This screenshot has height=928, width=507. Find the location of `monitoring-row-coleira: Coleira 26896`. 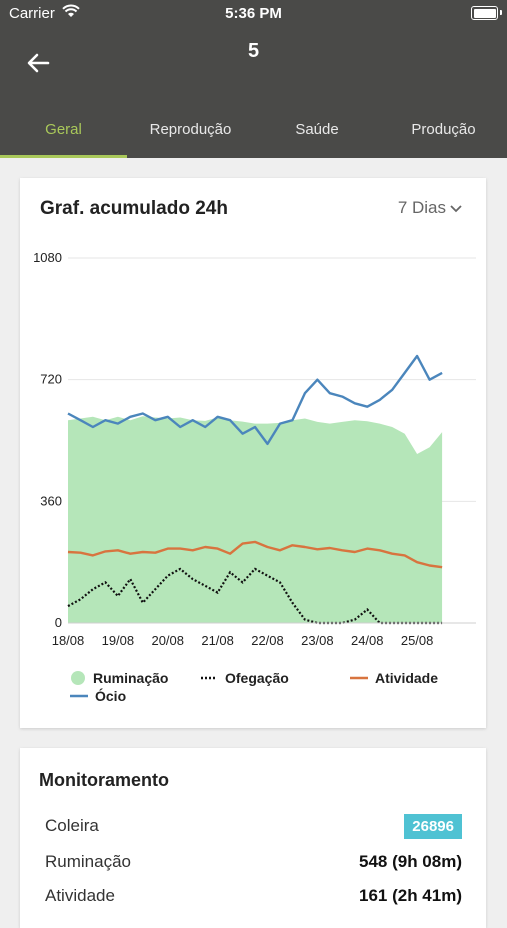

monitoring-row-coleira: Coleira 26896 is located at coordinates (253, 827).